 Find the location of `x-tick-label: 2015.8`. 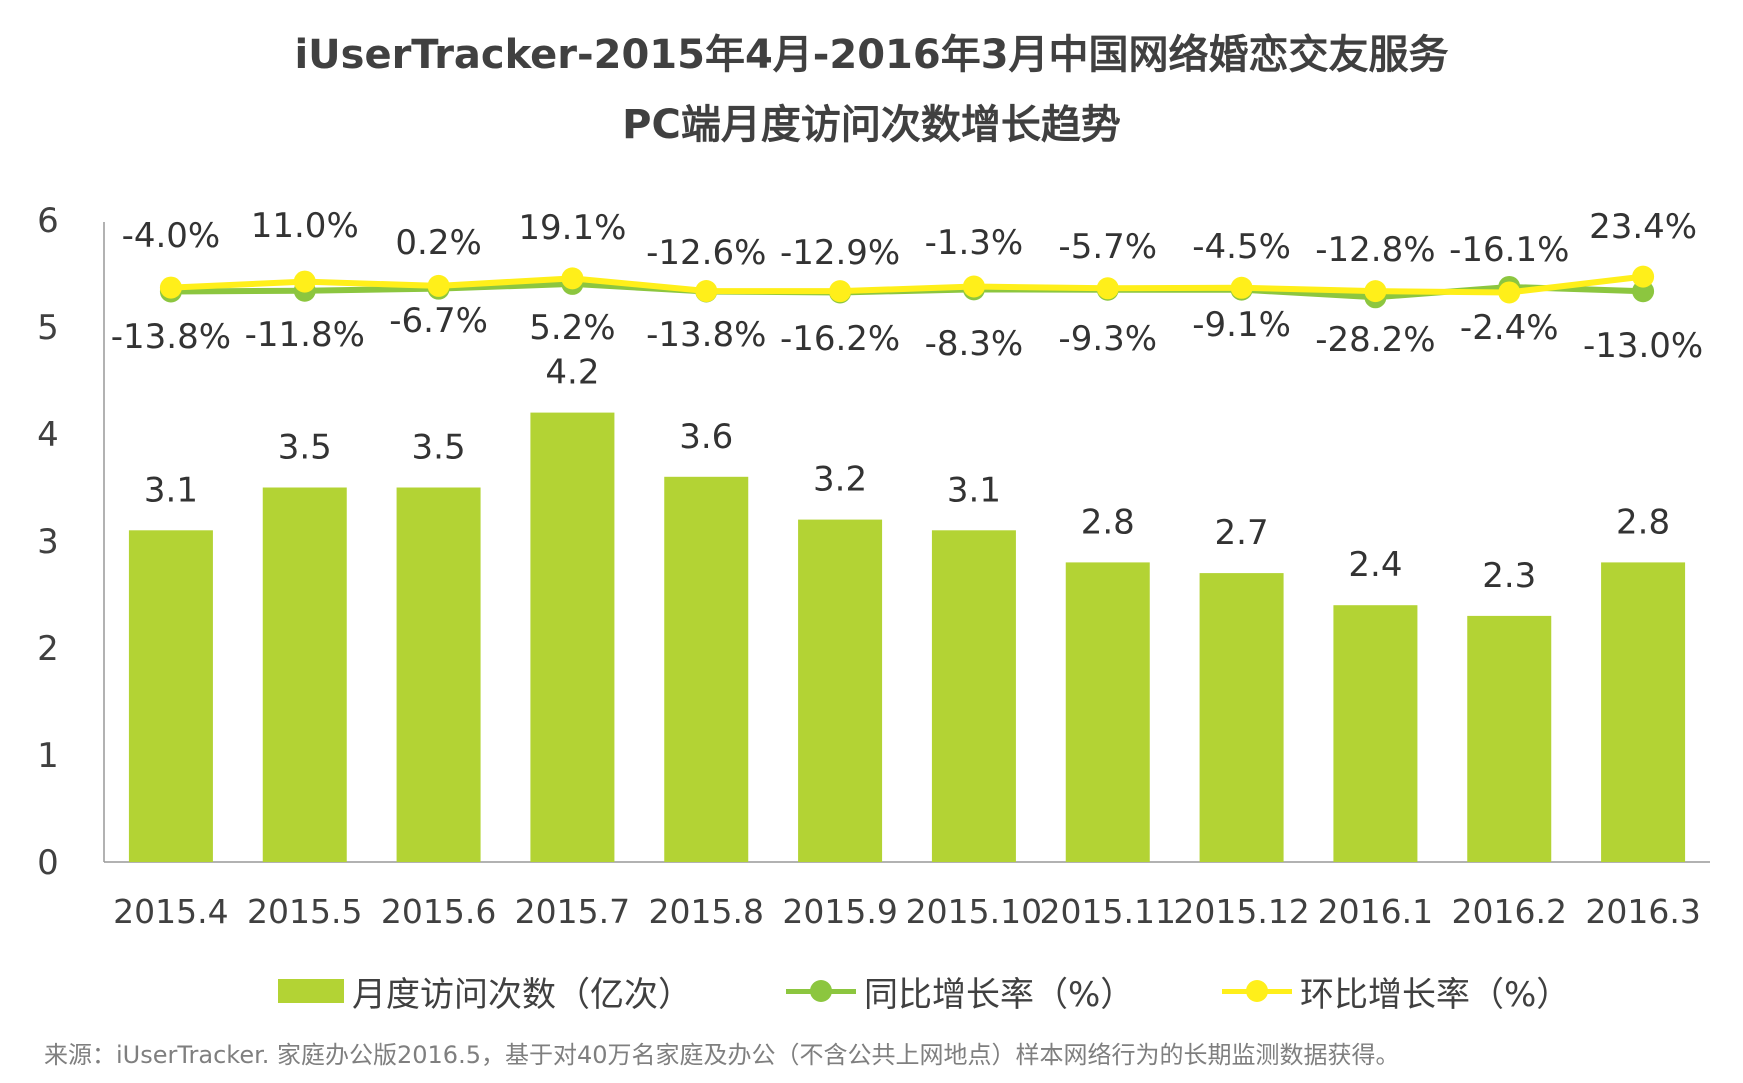

x-tick-label: 2015.8 is located at coordinates (706, 911).